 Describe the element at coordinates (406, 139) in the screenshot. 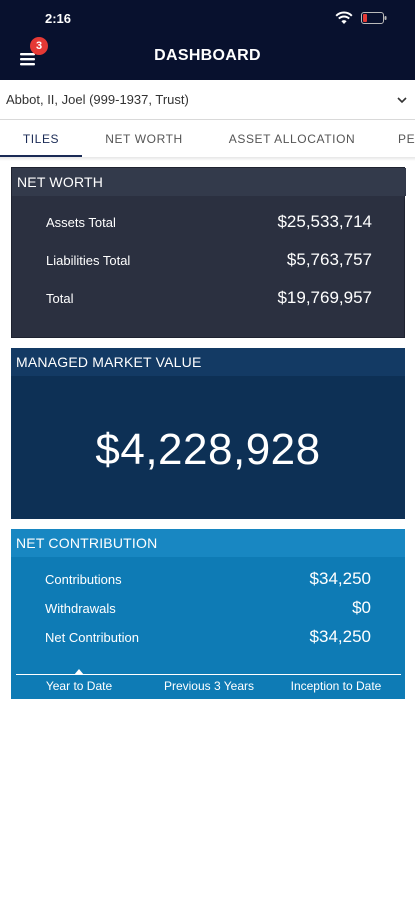

I see `tab-performance: PE` at that location.